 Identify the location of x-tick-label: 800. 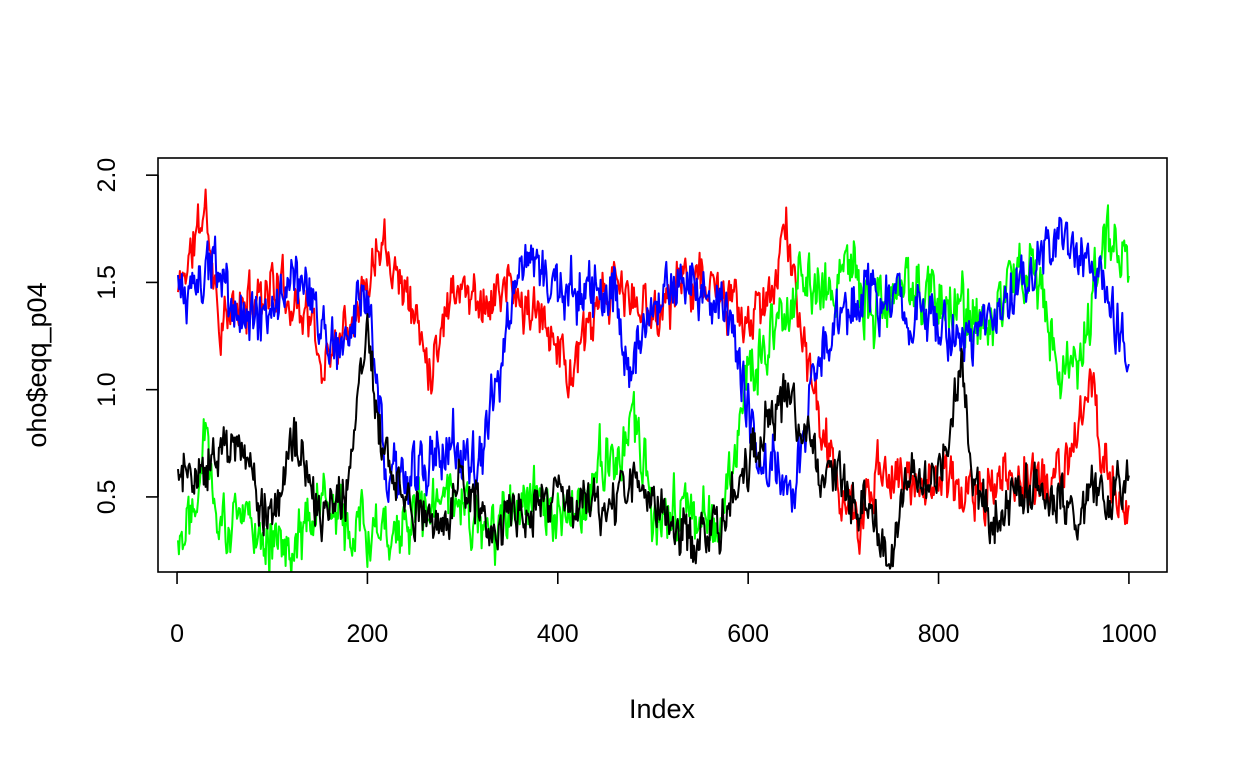
(939, 634).